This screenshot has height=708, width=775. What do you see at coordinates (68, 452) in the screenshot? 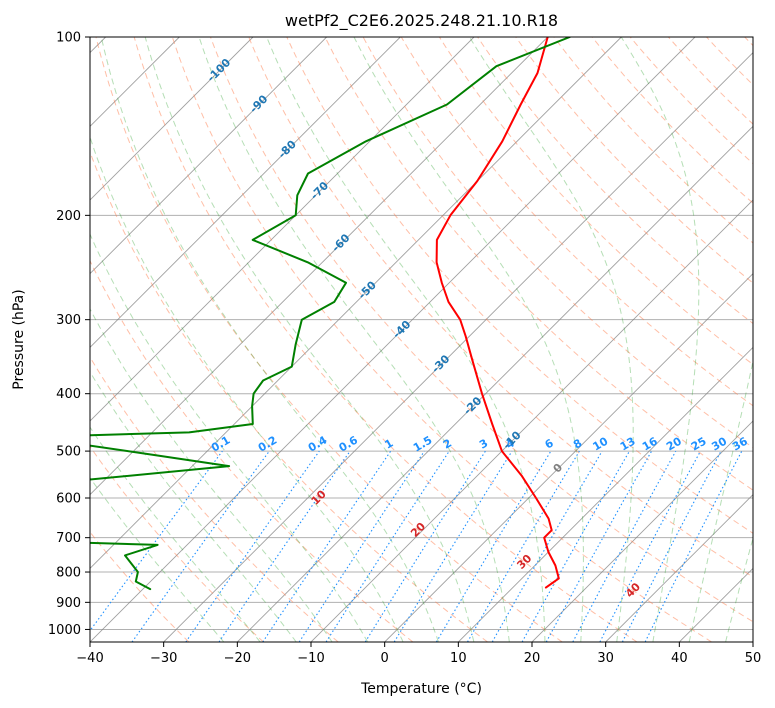
I see `y-tick-label: 500` at bounding box center [68, 452].